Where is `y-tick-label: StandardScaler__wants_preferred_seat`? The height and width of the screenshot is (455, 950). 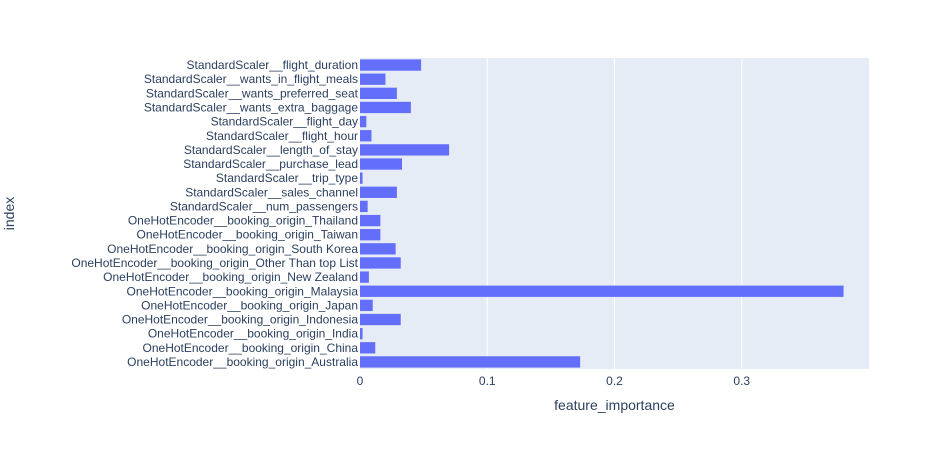 y-tick-label: StandardScaler__wants_preferred_seat is located at coordinates (252, 93).